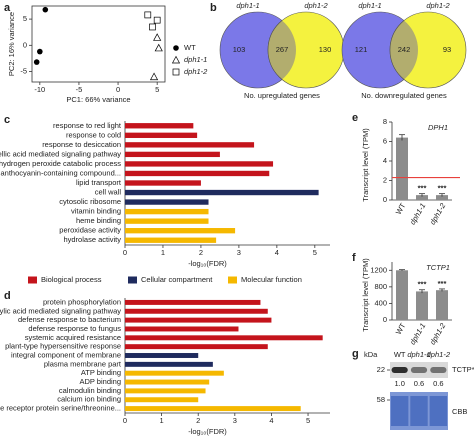 This screenshot has width=474, height=436. Describe the element at coordinates (60, 163) in the screenshot. I see `category-label: hydrogen peroxide catabolic process` at that location.